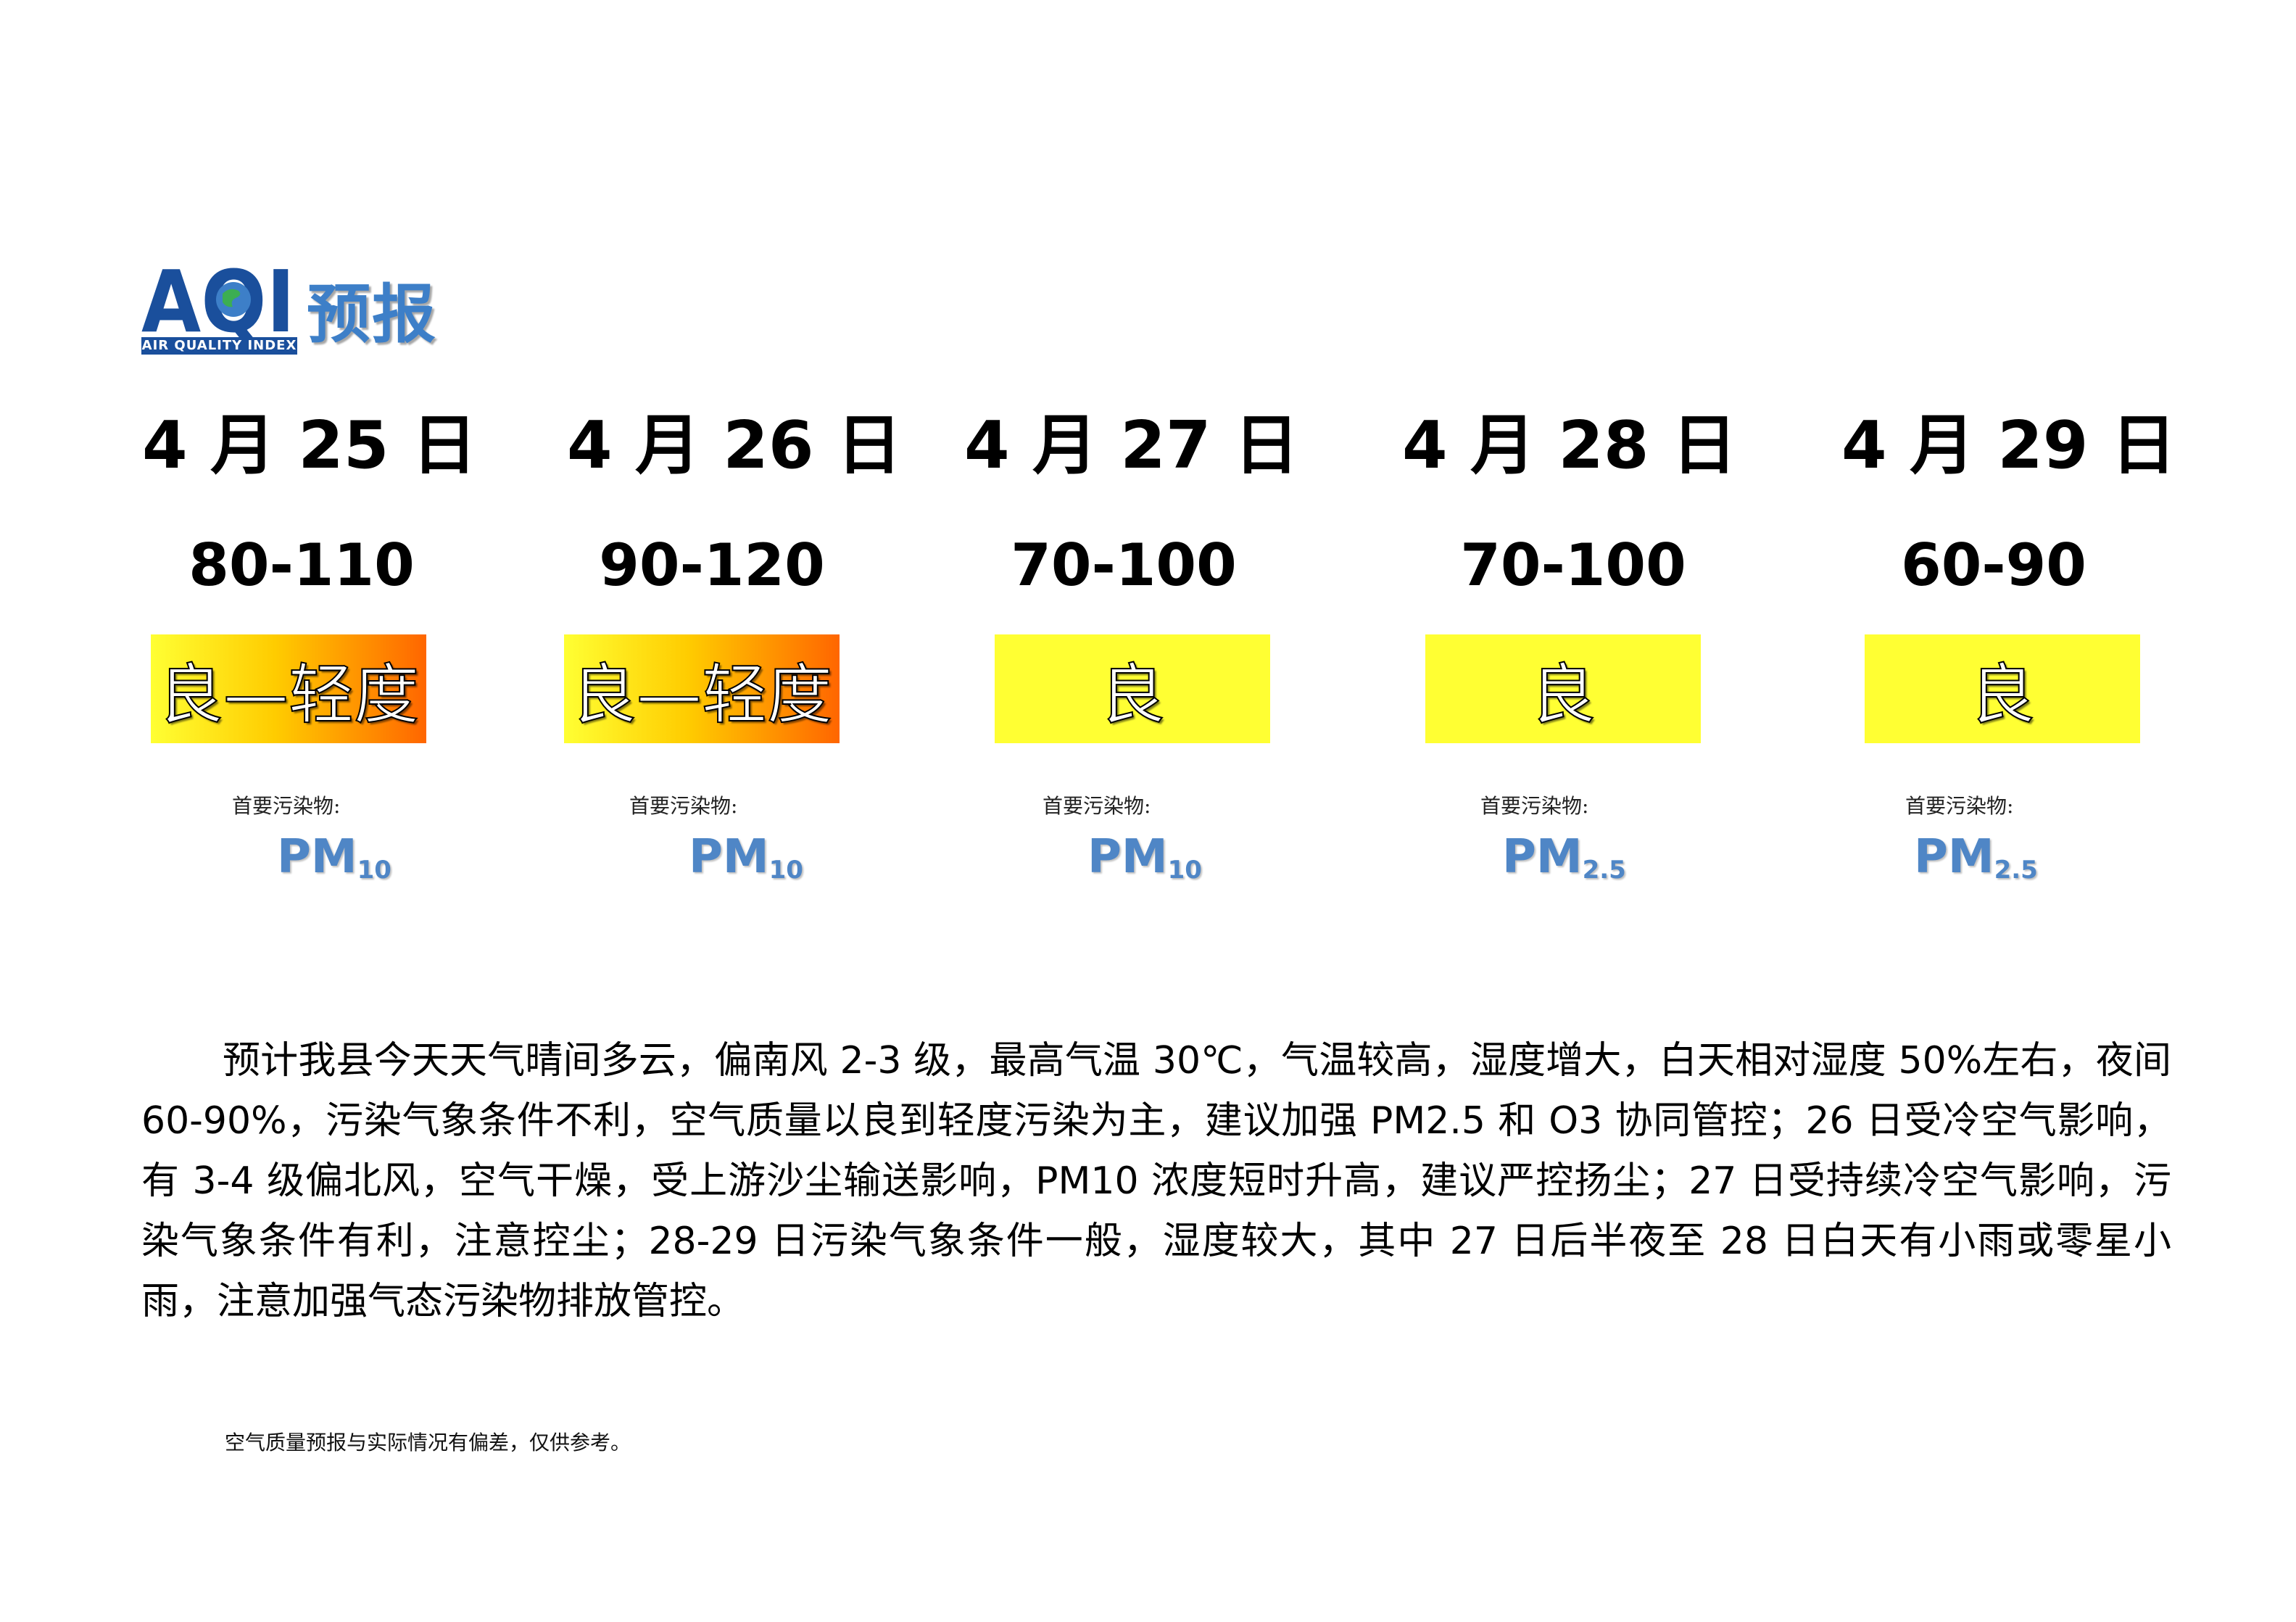 Image resolution: width=2296 pixels, height=1622 pixels. What do you see at coordinates (712, 565) in the screenshot?
I see `aqi-range: 90-120` at bounding box center [712, 565].